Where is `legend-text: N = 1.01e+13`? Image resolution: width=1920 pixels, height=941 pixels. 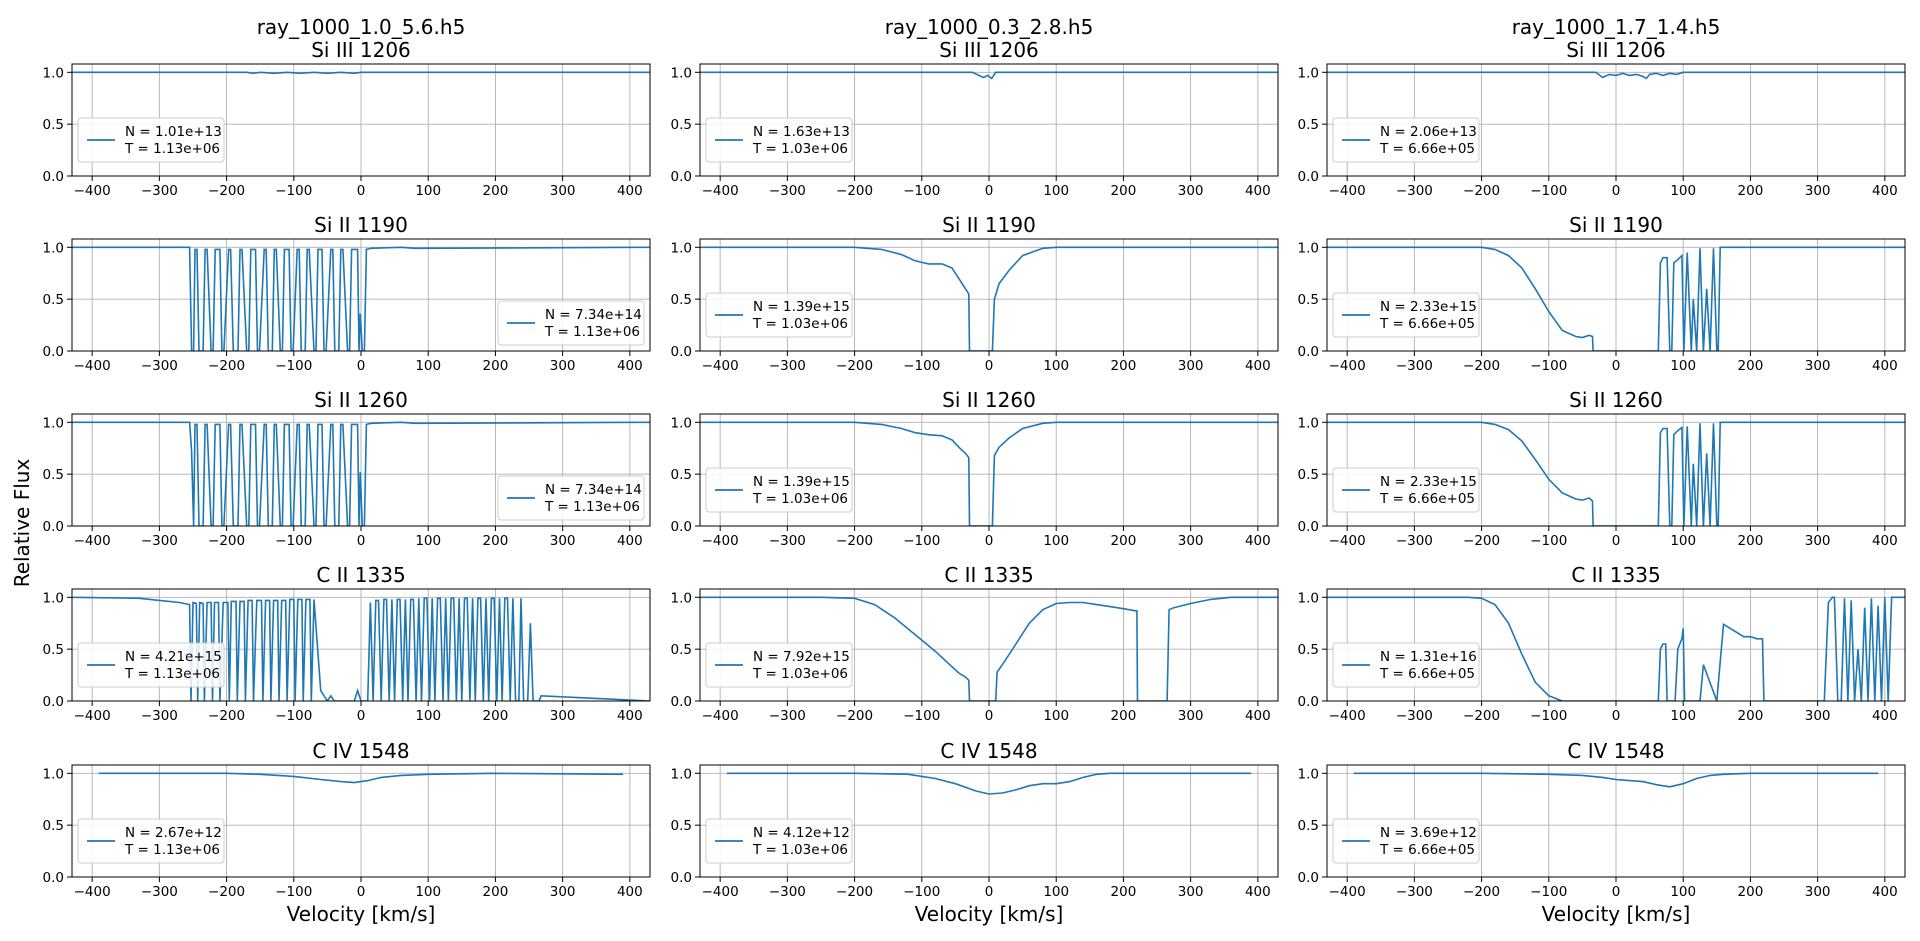 legend-text: N = 1.01e+13 is located at coordinates (173, 132).